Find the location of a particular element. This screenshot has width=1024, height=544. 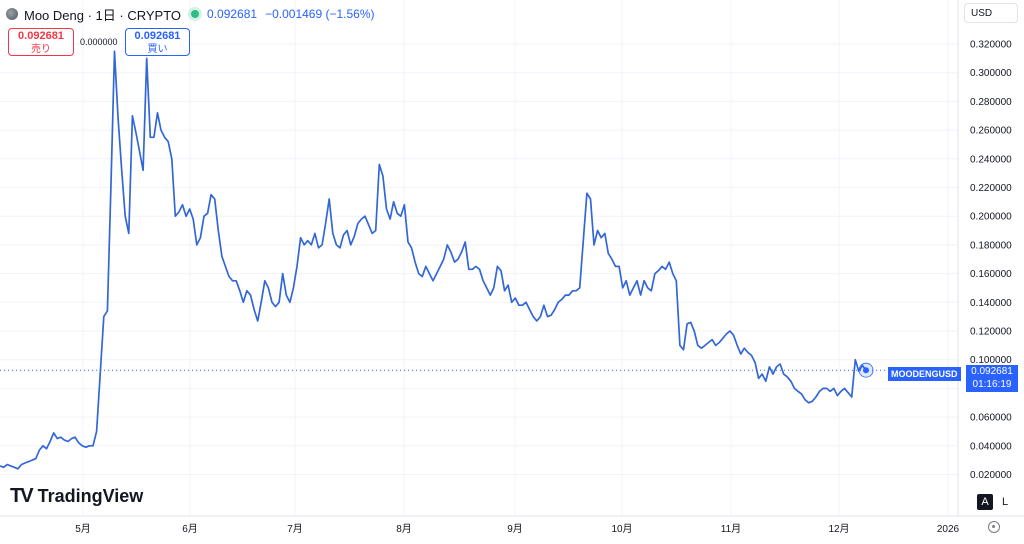

x-tick-label: 2026 is located at coordinates (948, 529).